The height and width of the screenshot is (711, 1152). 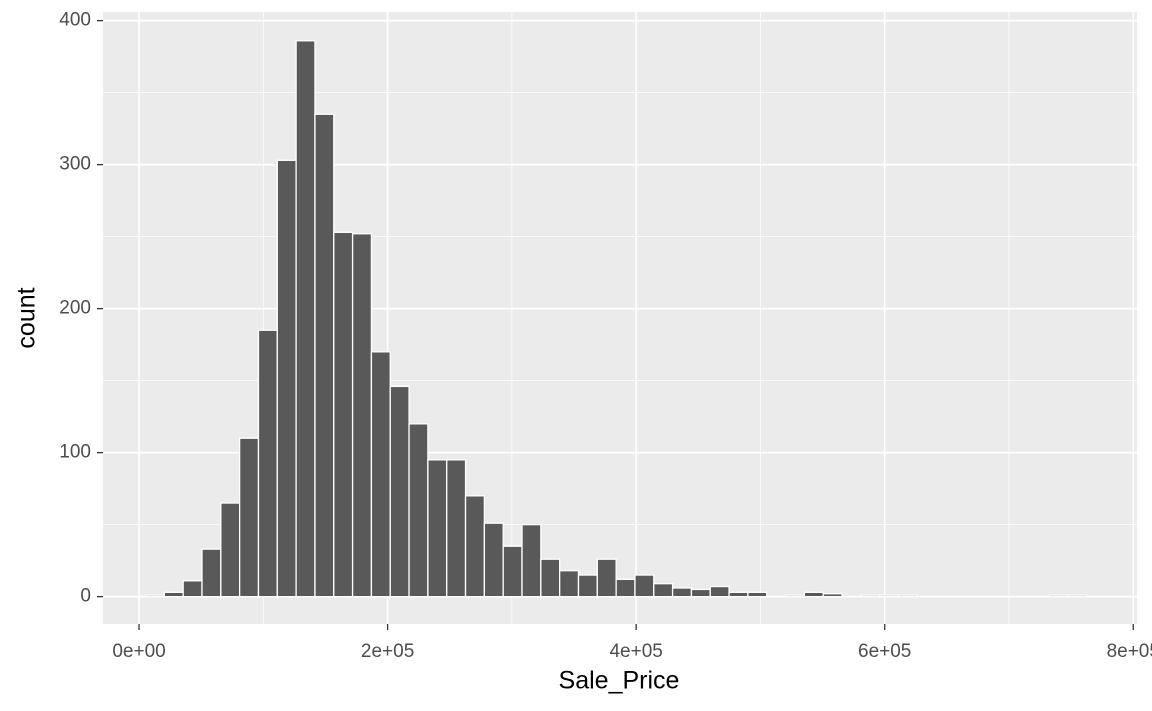 What do you see at coordinates (1129, 651) in the screenshot?
I see `x-tick-label: 8e+05` at bounding box center [1129, 651].